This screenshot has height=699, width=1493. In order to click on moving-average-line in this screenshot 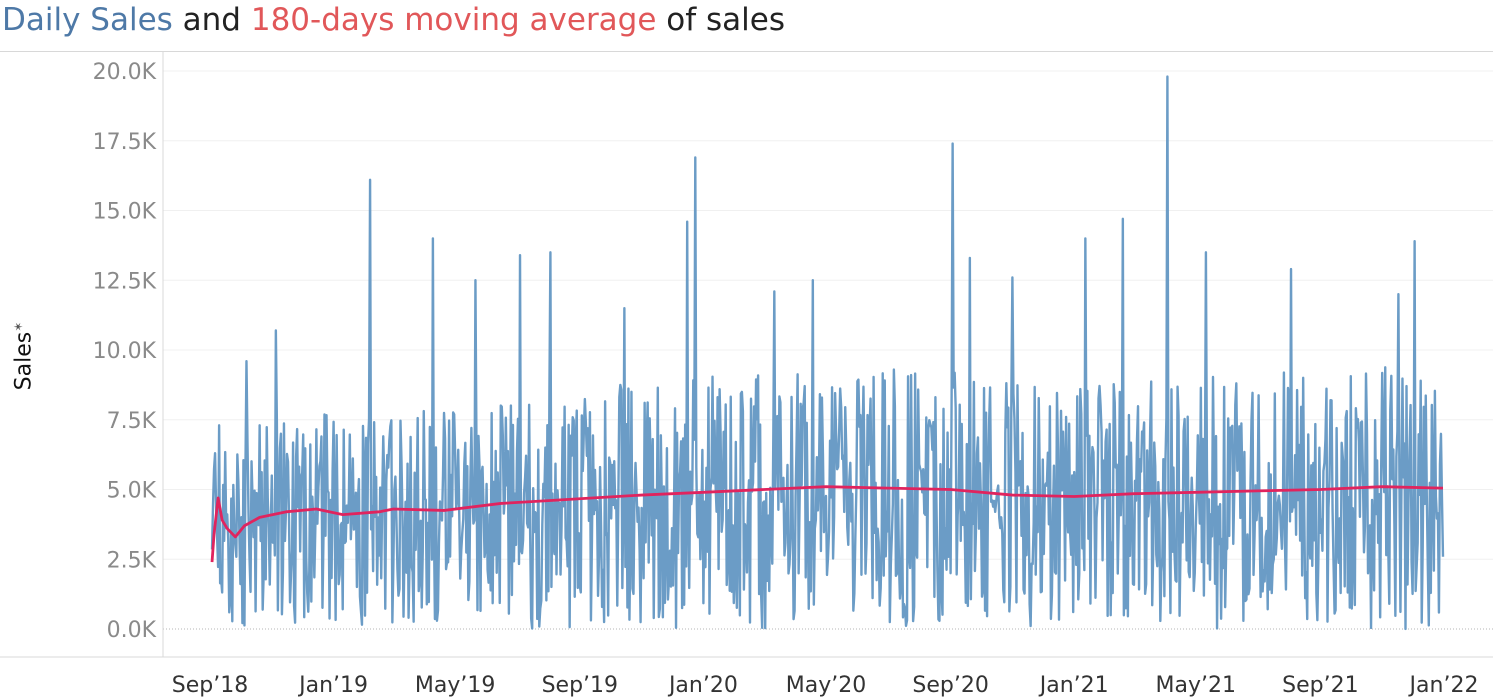, I will do `click(827, 524)`.